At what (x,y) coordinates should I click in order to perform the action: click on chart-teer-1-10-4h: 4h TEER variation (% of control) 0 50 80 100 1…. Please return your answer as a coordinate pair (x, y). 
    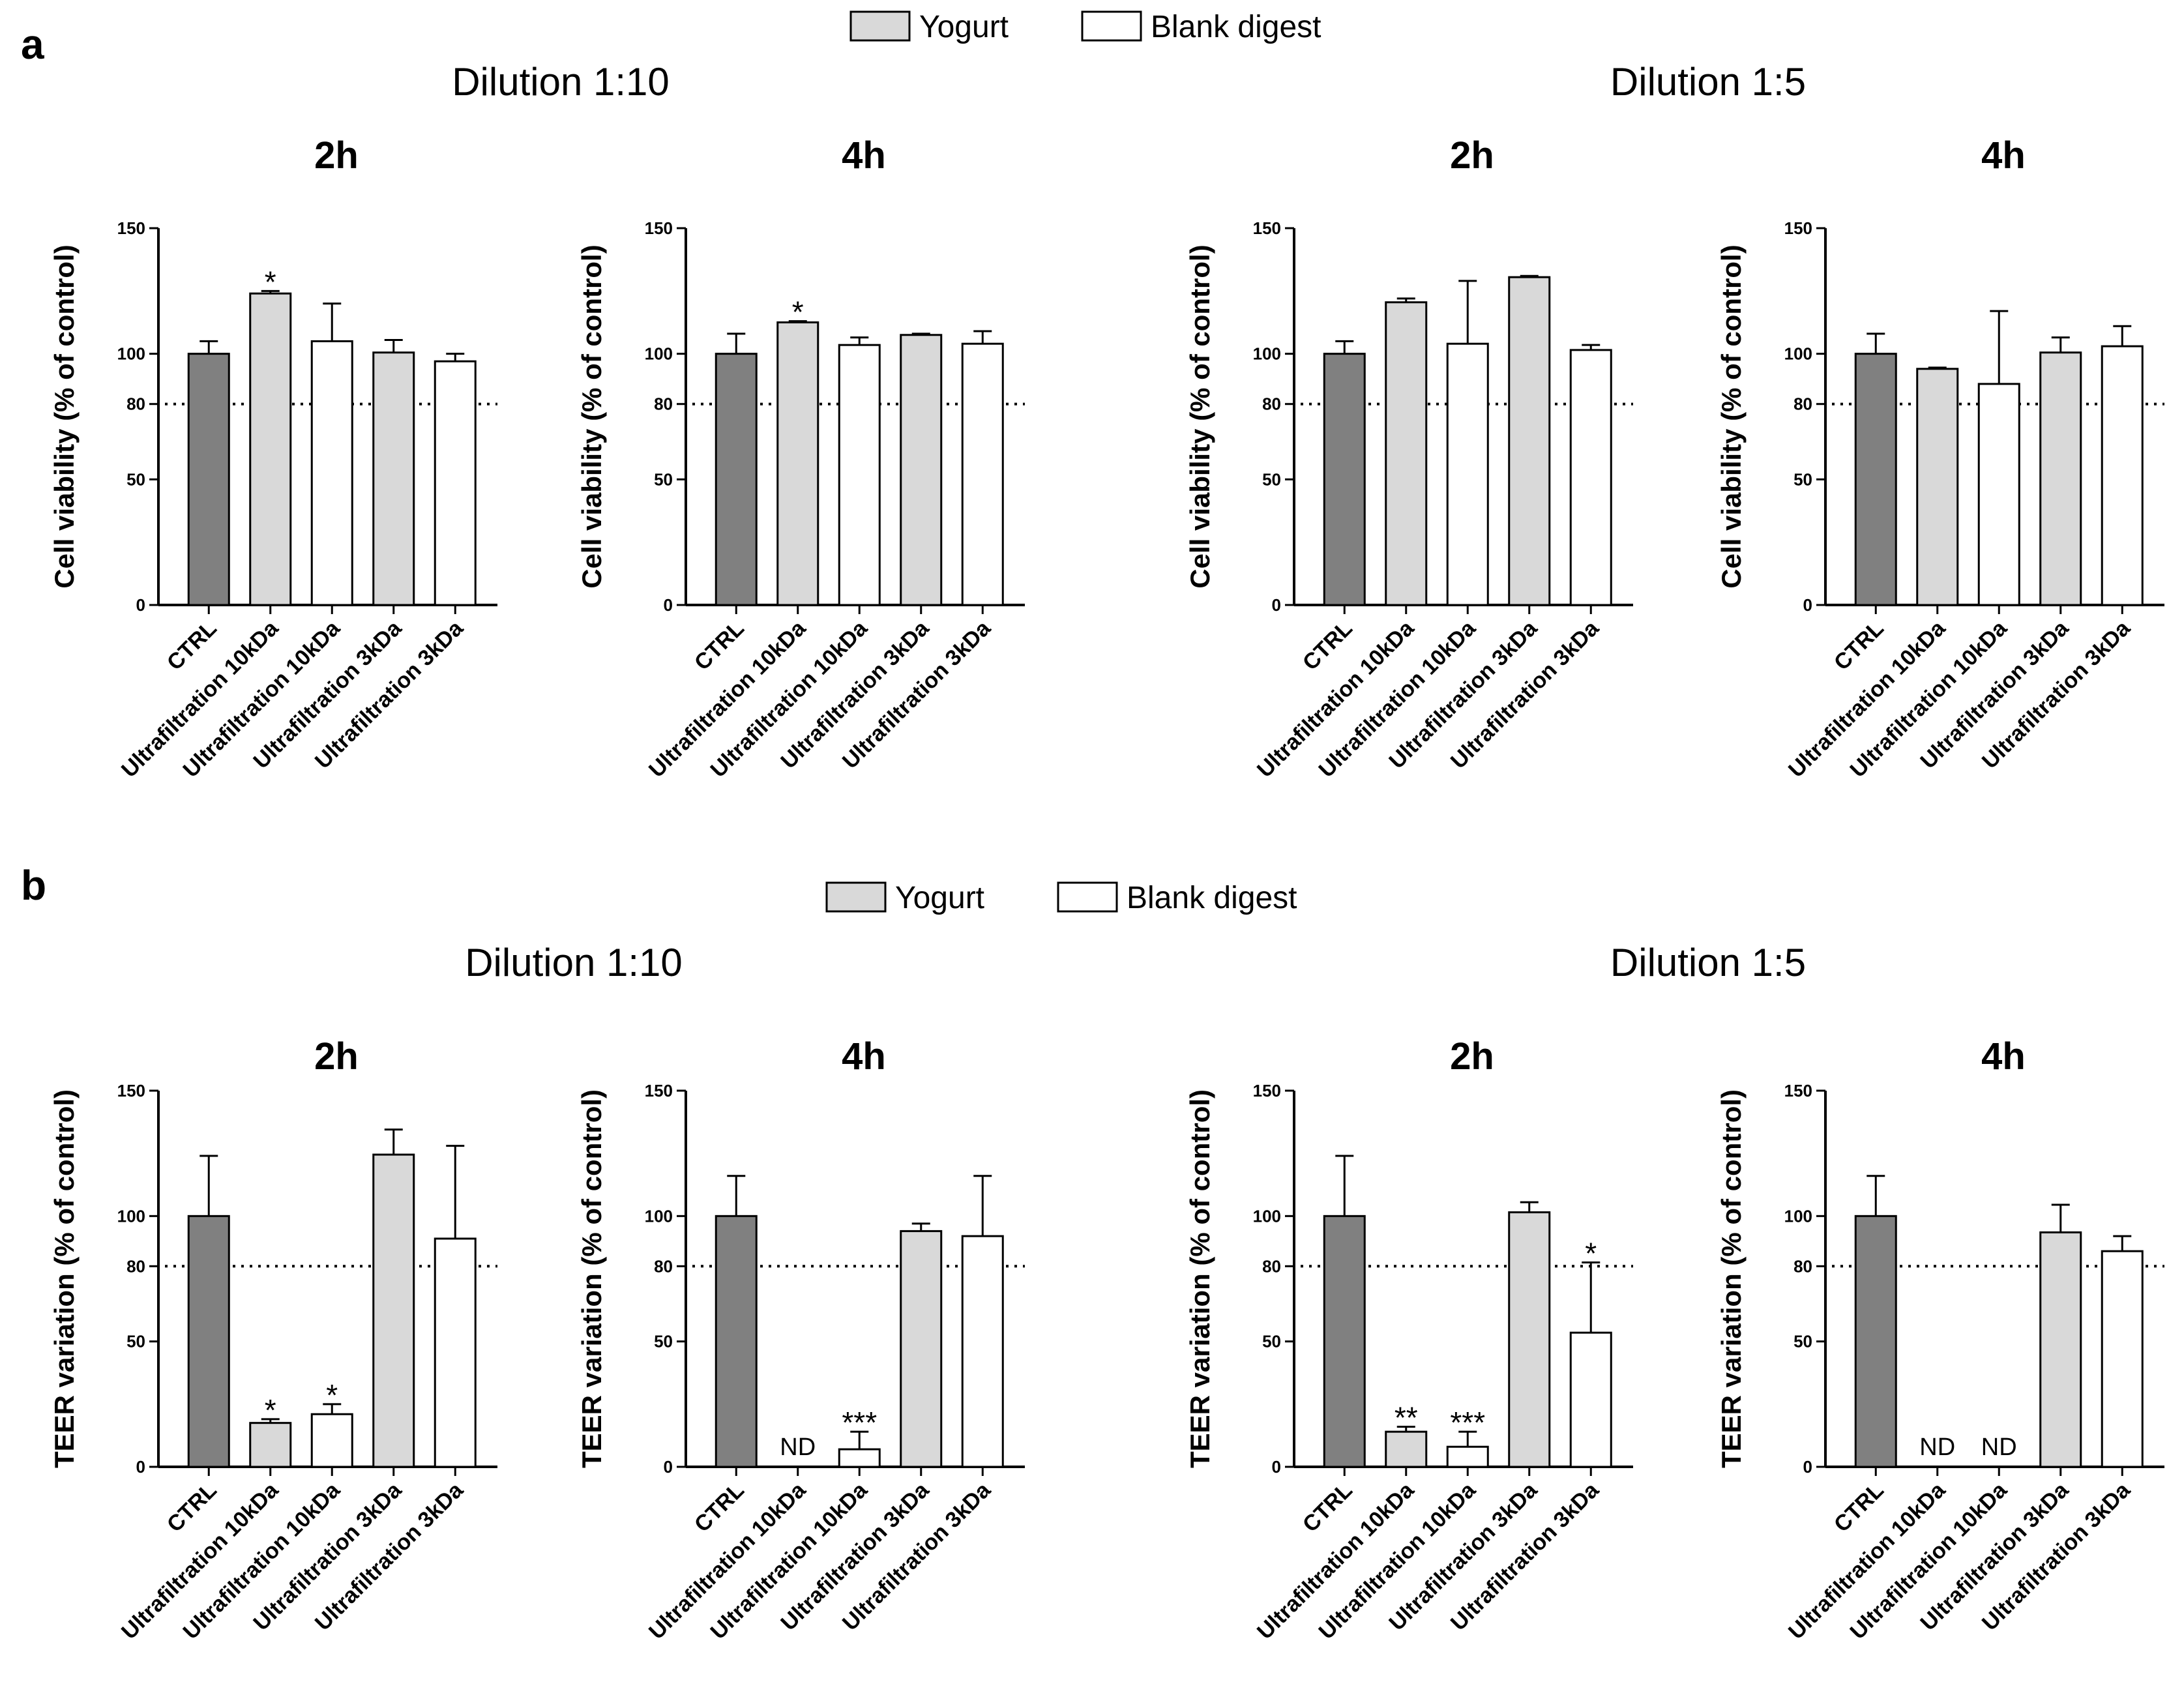
    Looking at the image, I should click on (800, 1340).